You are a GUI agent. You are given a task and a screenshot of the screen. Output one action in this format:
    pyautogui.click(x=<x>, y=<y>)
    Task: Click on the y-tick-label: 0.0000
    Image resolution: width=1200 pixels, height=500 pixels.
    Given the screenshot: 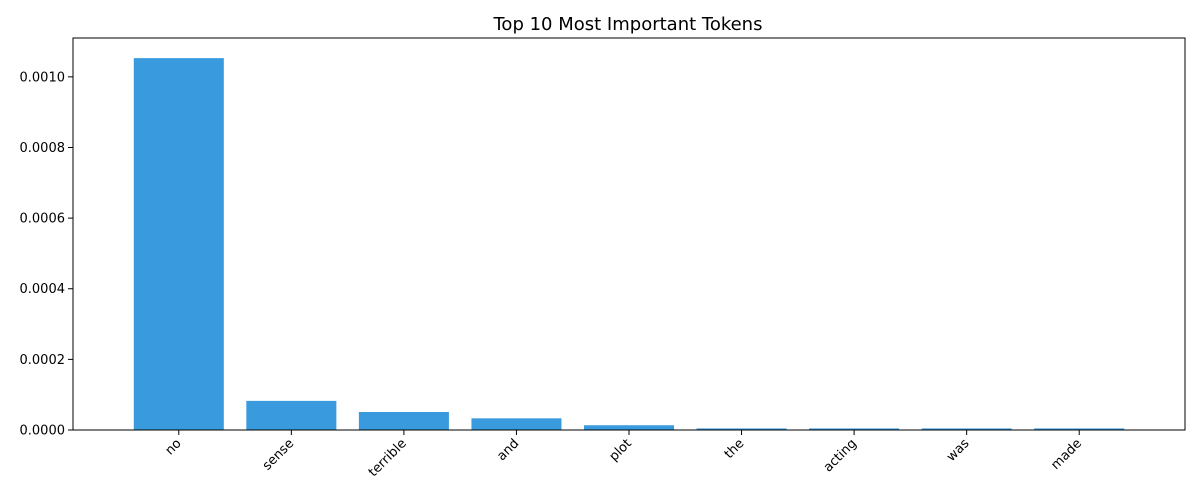 What is the action you would take?
    pyautogui.click(x=43, y=431)
    